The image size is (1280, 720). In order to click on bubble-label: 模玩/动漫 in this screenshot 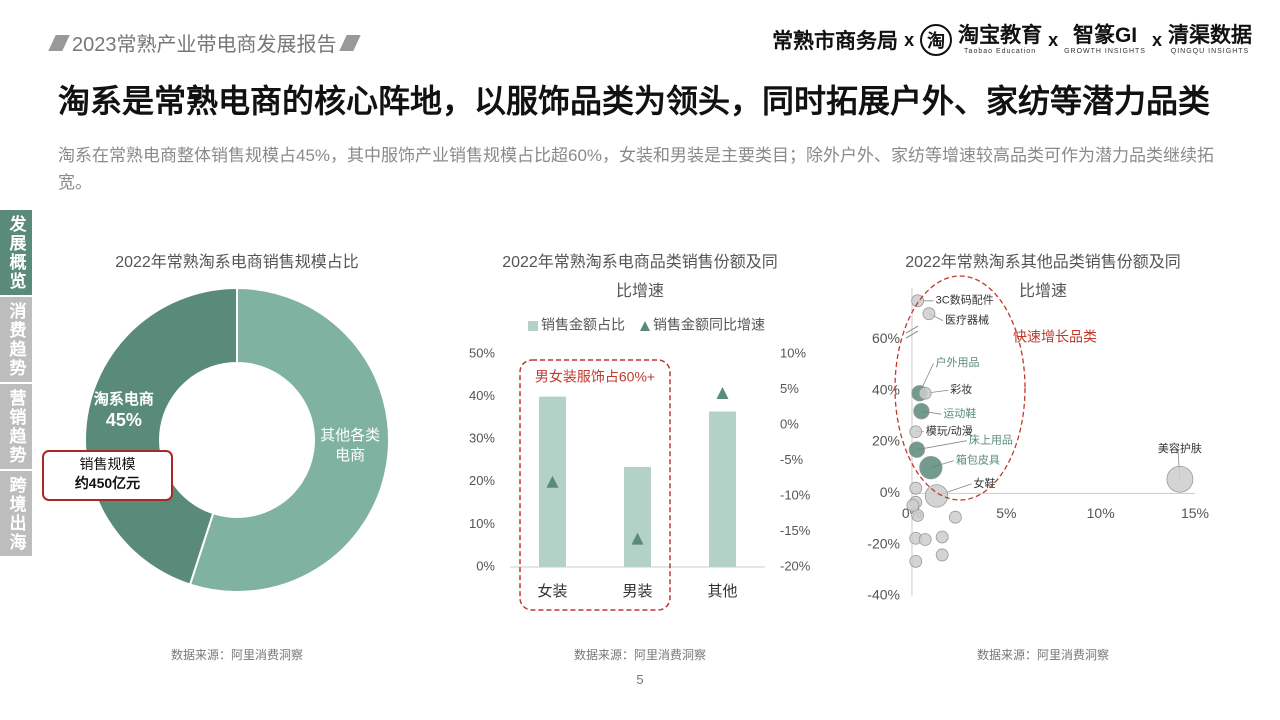, I will do `click(949, 431)`.